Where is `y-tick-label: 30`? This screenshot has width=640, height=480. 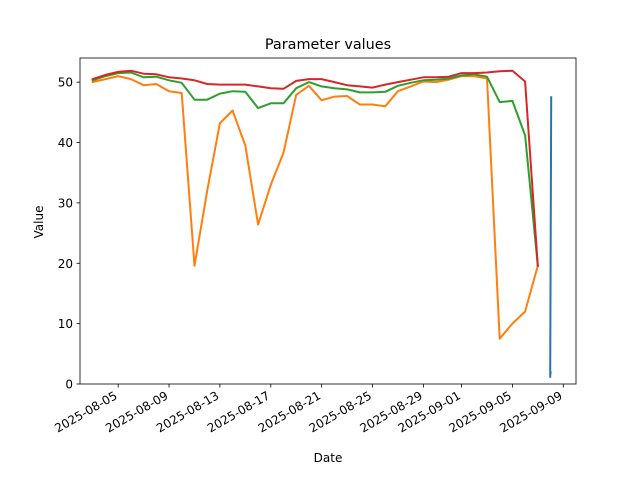 y-tick-label: 30 is located at coordinates (65, 203).